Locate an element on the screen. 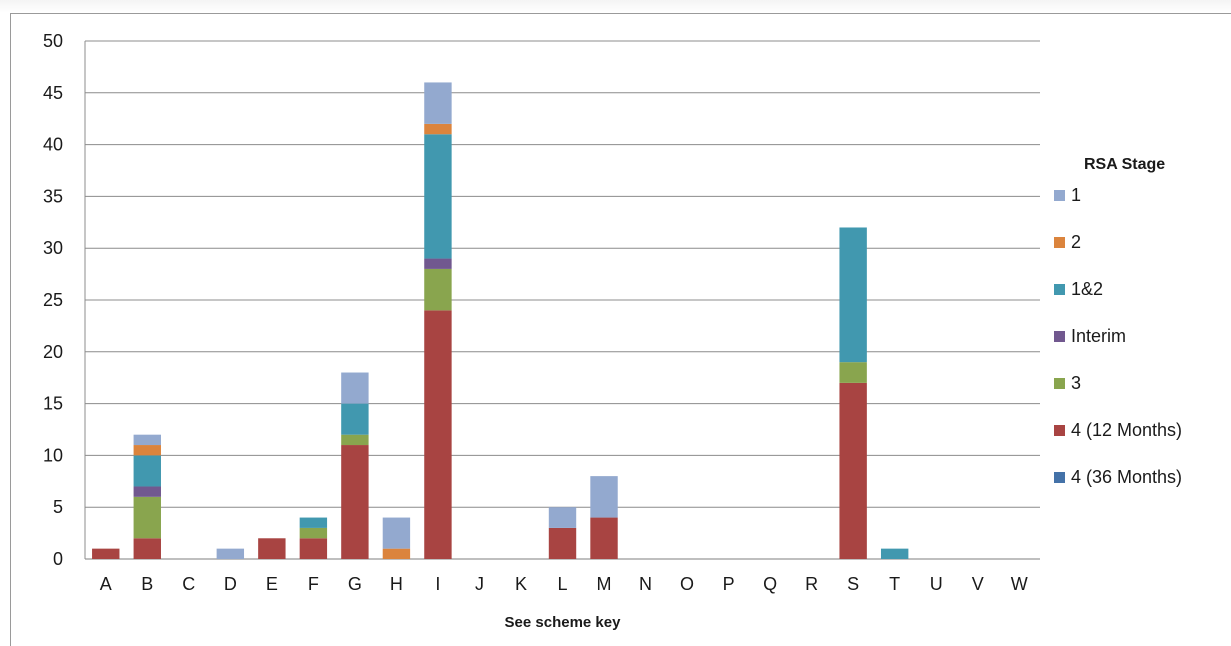 This screenshot has height=646, width=1231. legend-label: 3 is located at coordinates (1076, 383).